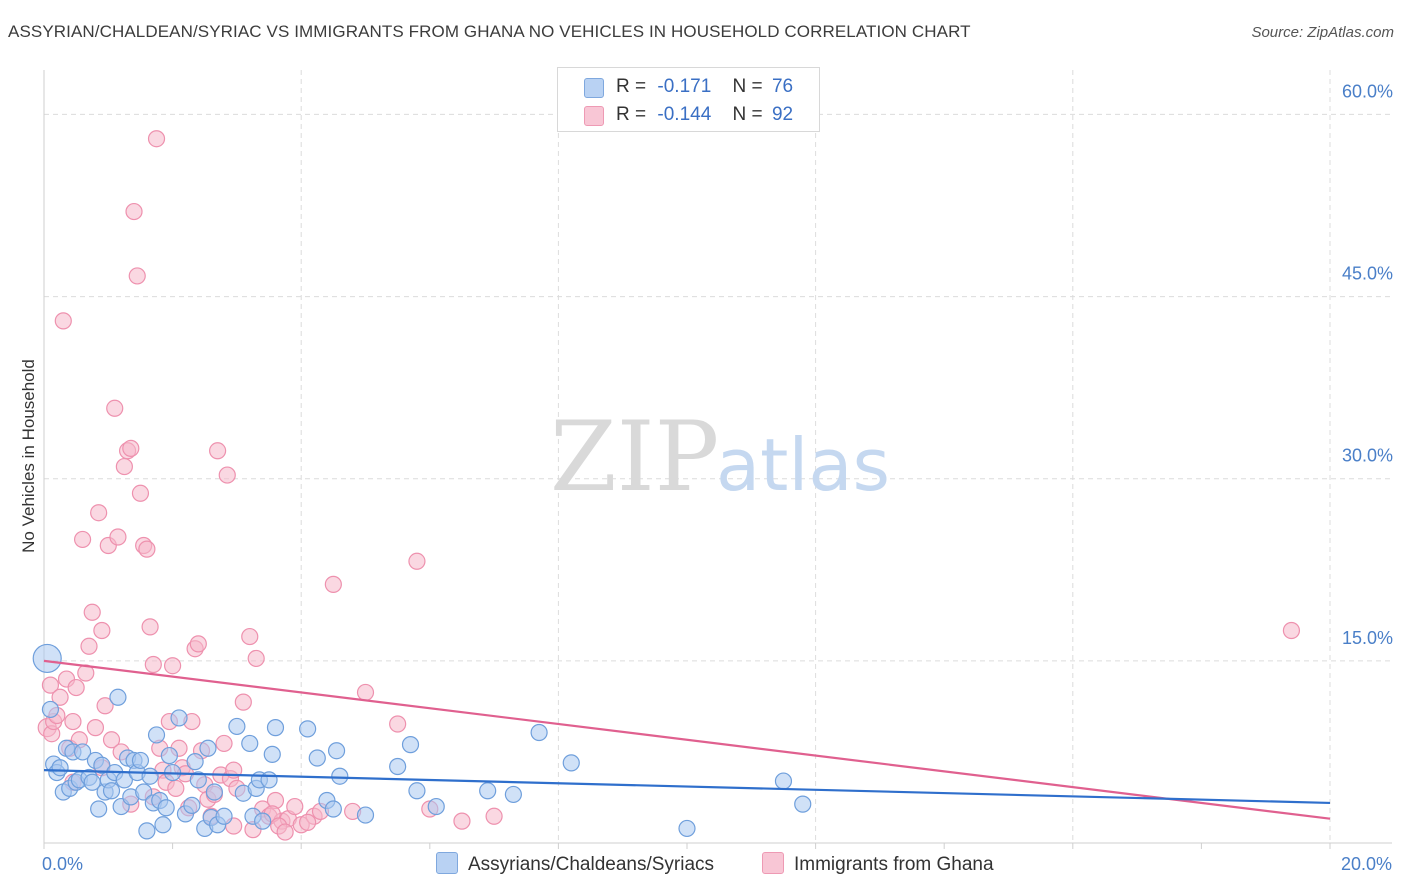 This screenshot has height=892, width=1406. I want to click on bottom-legend-swatch-pink, so click(773, 863).